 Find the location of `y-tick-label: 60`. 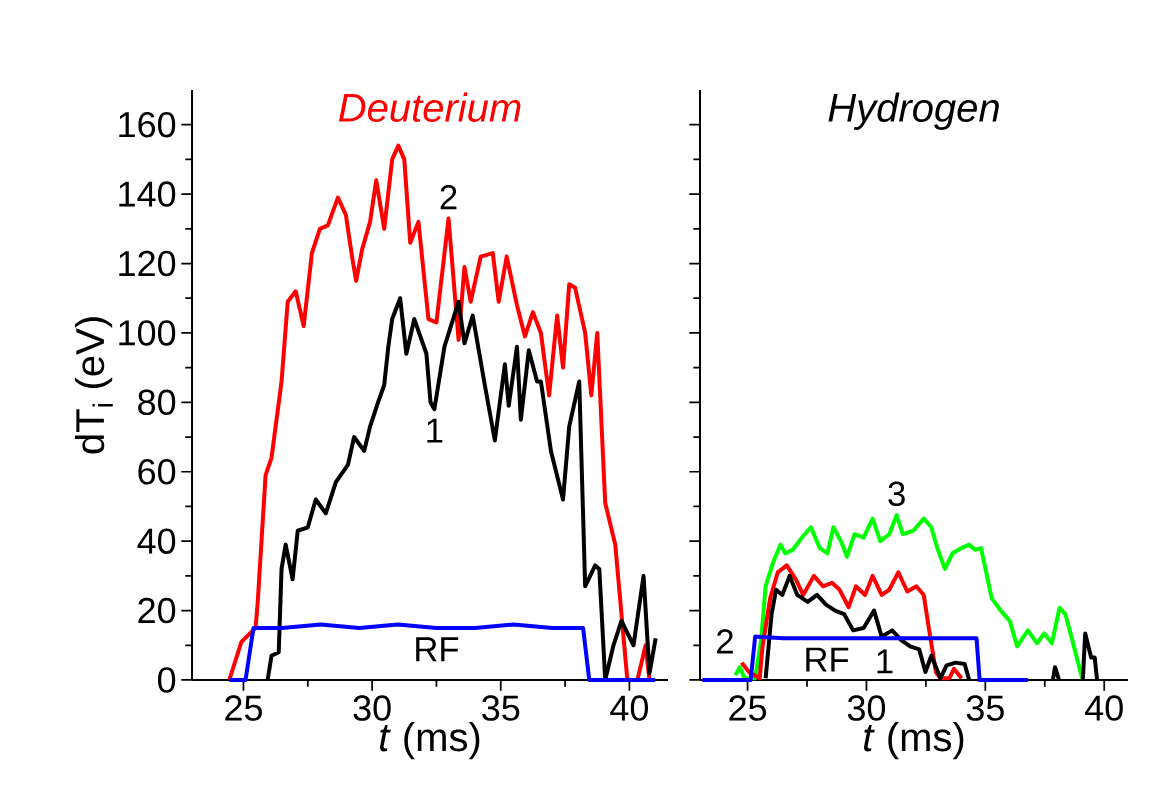

y-tick-label: 60 is located at coordinates (157, 472).